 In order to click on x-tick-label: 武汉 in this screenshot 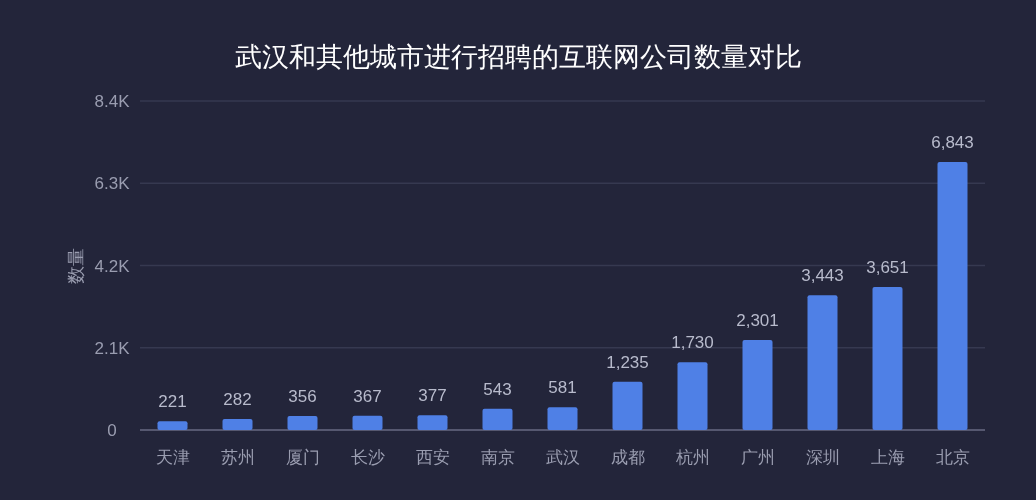, I will do `click(562, 457)`.